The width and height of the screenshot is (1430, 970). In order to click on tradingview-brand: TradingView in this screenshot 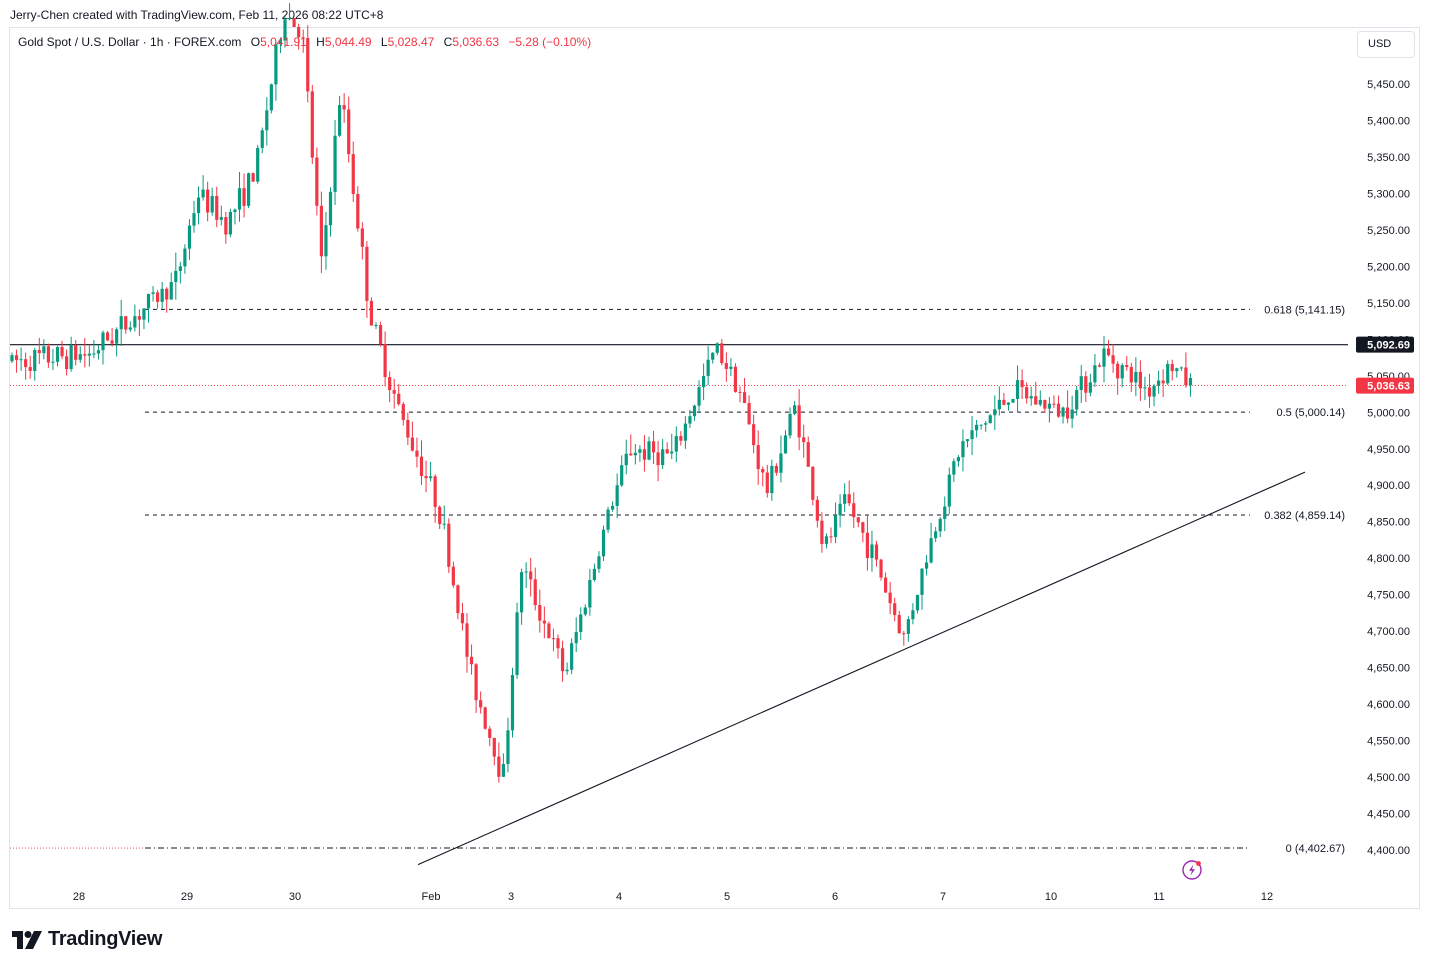, I will do `click(87, 939)`.